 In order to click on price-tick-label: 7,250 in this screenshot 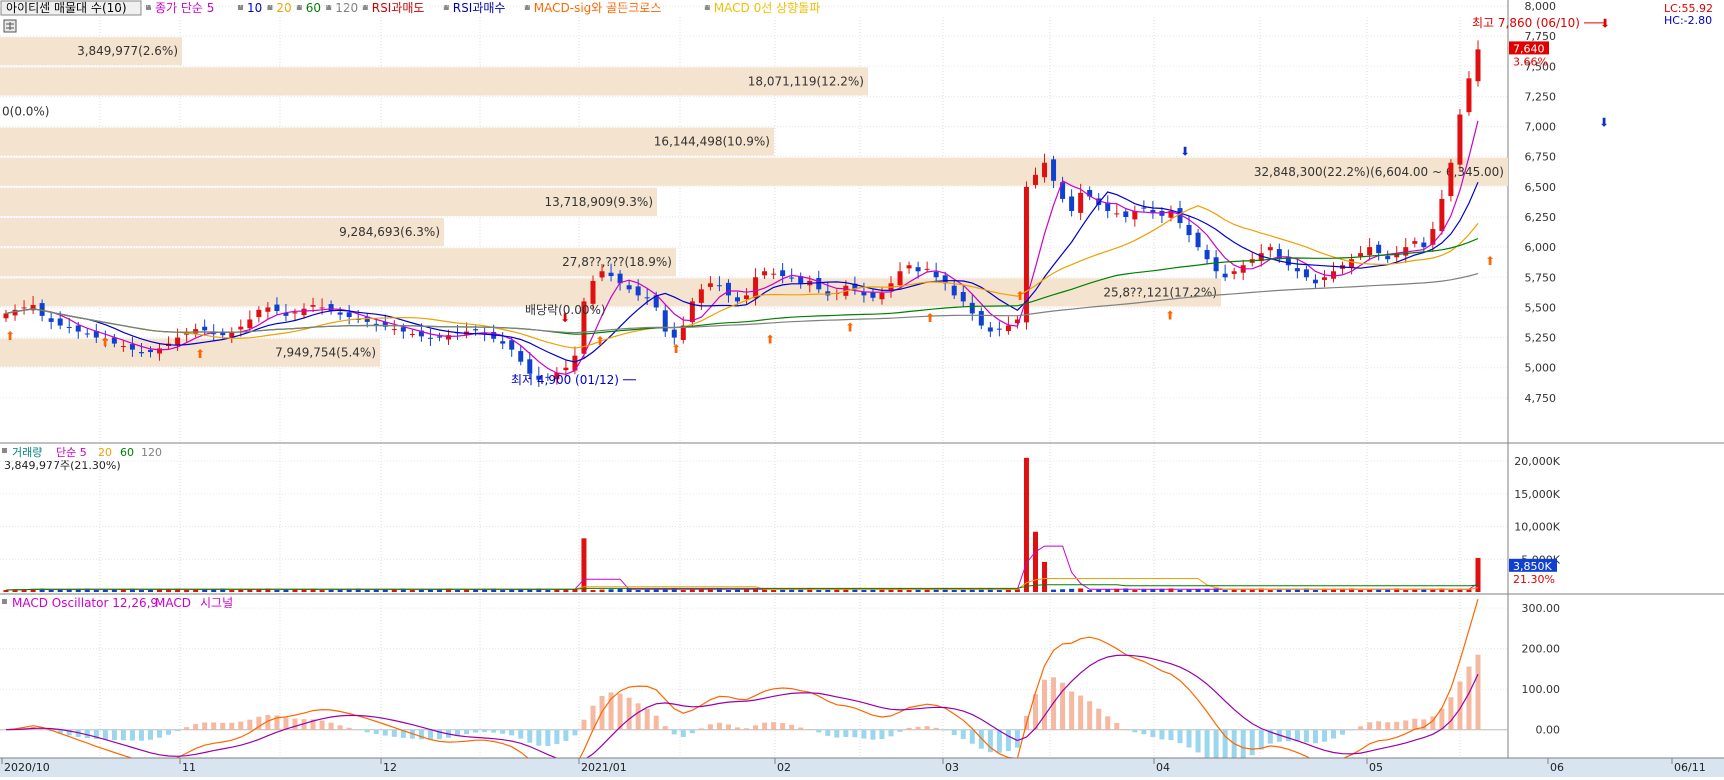, I will do `click(1541, 96)`.